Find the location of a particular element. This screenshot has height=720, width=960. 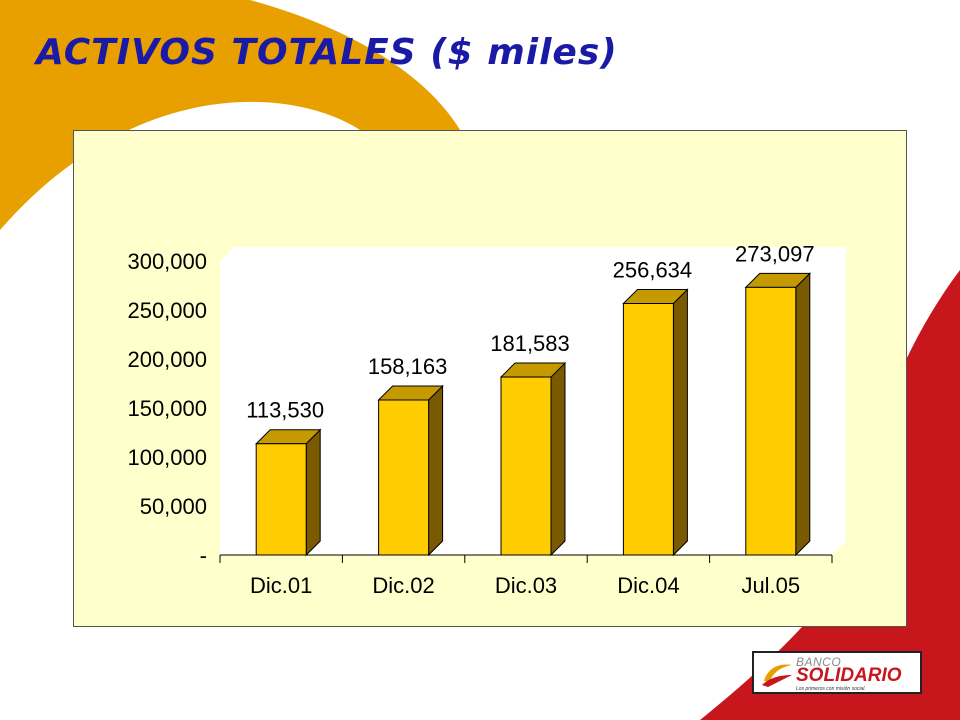

page-title: ACTIVOS TOTALES ($ miles) is located at coordinates (327, 52).